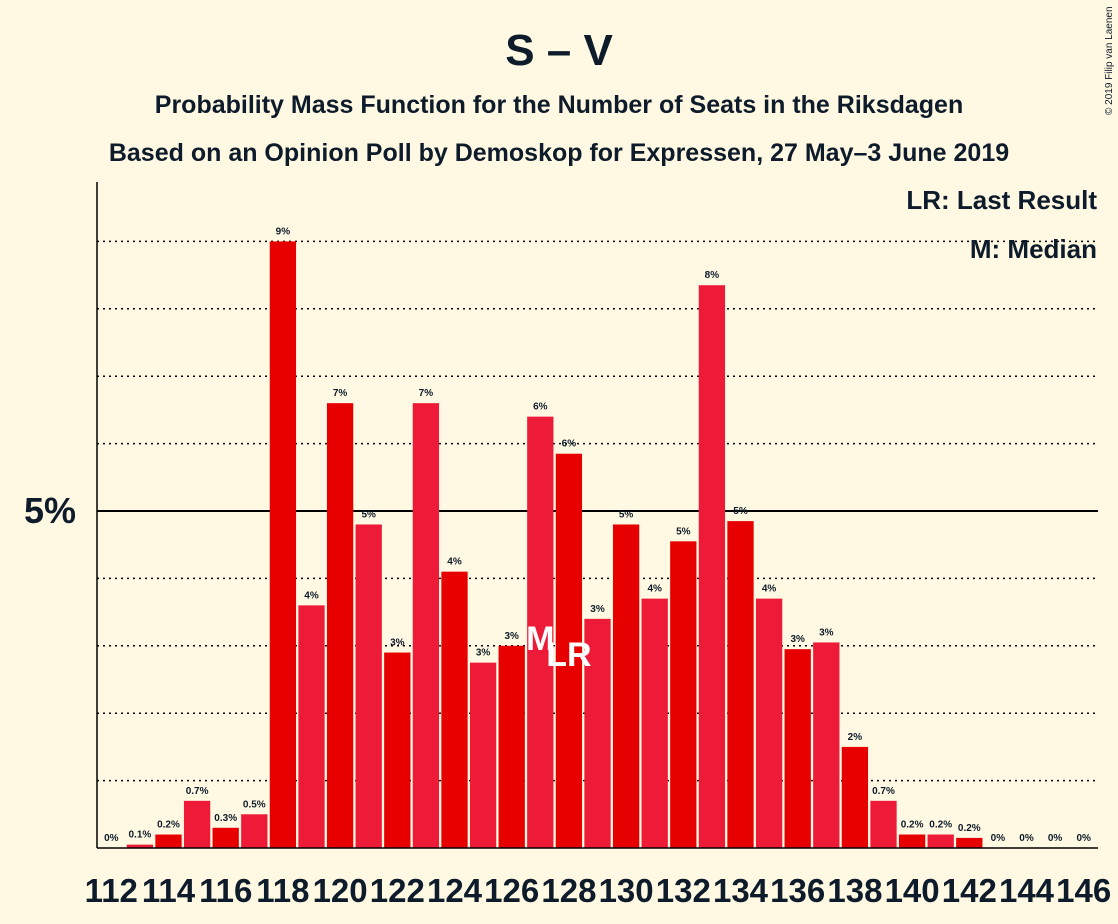 The height and width of the screenshot is (924, 1118). I want to click on median-marker: M, so click(540, 639).